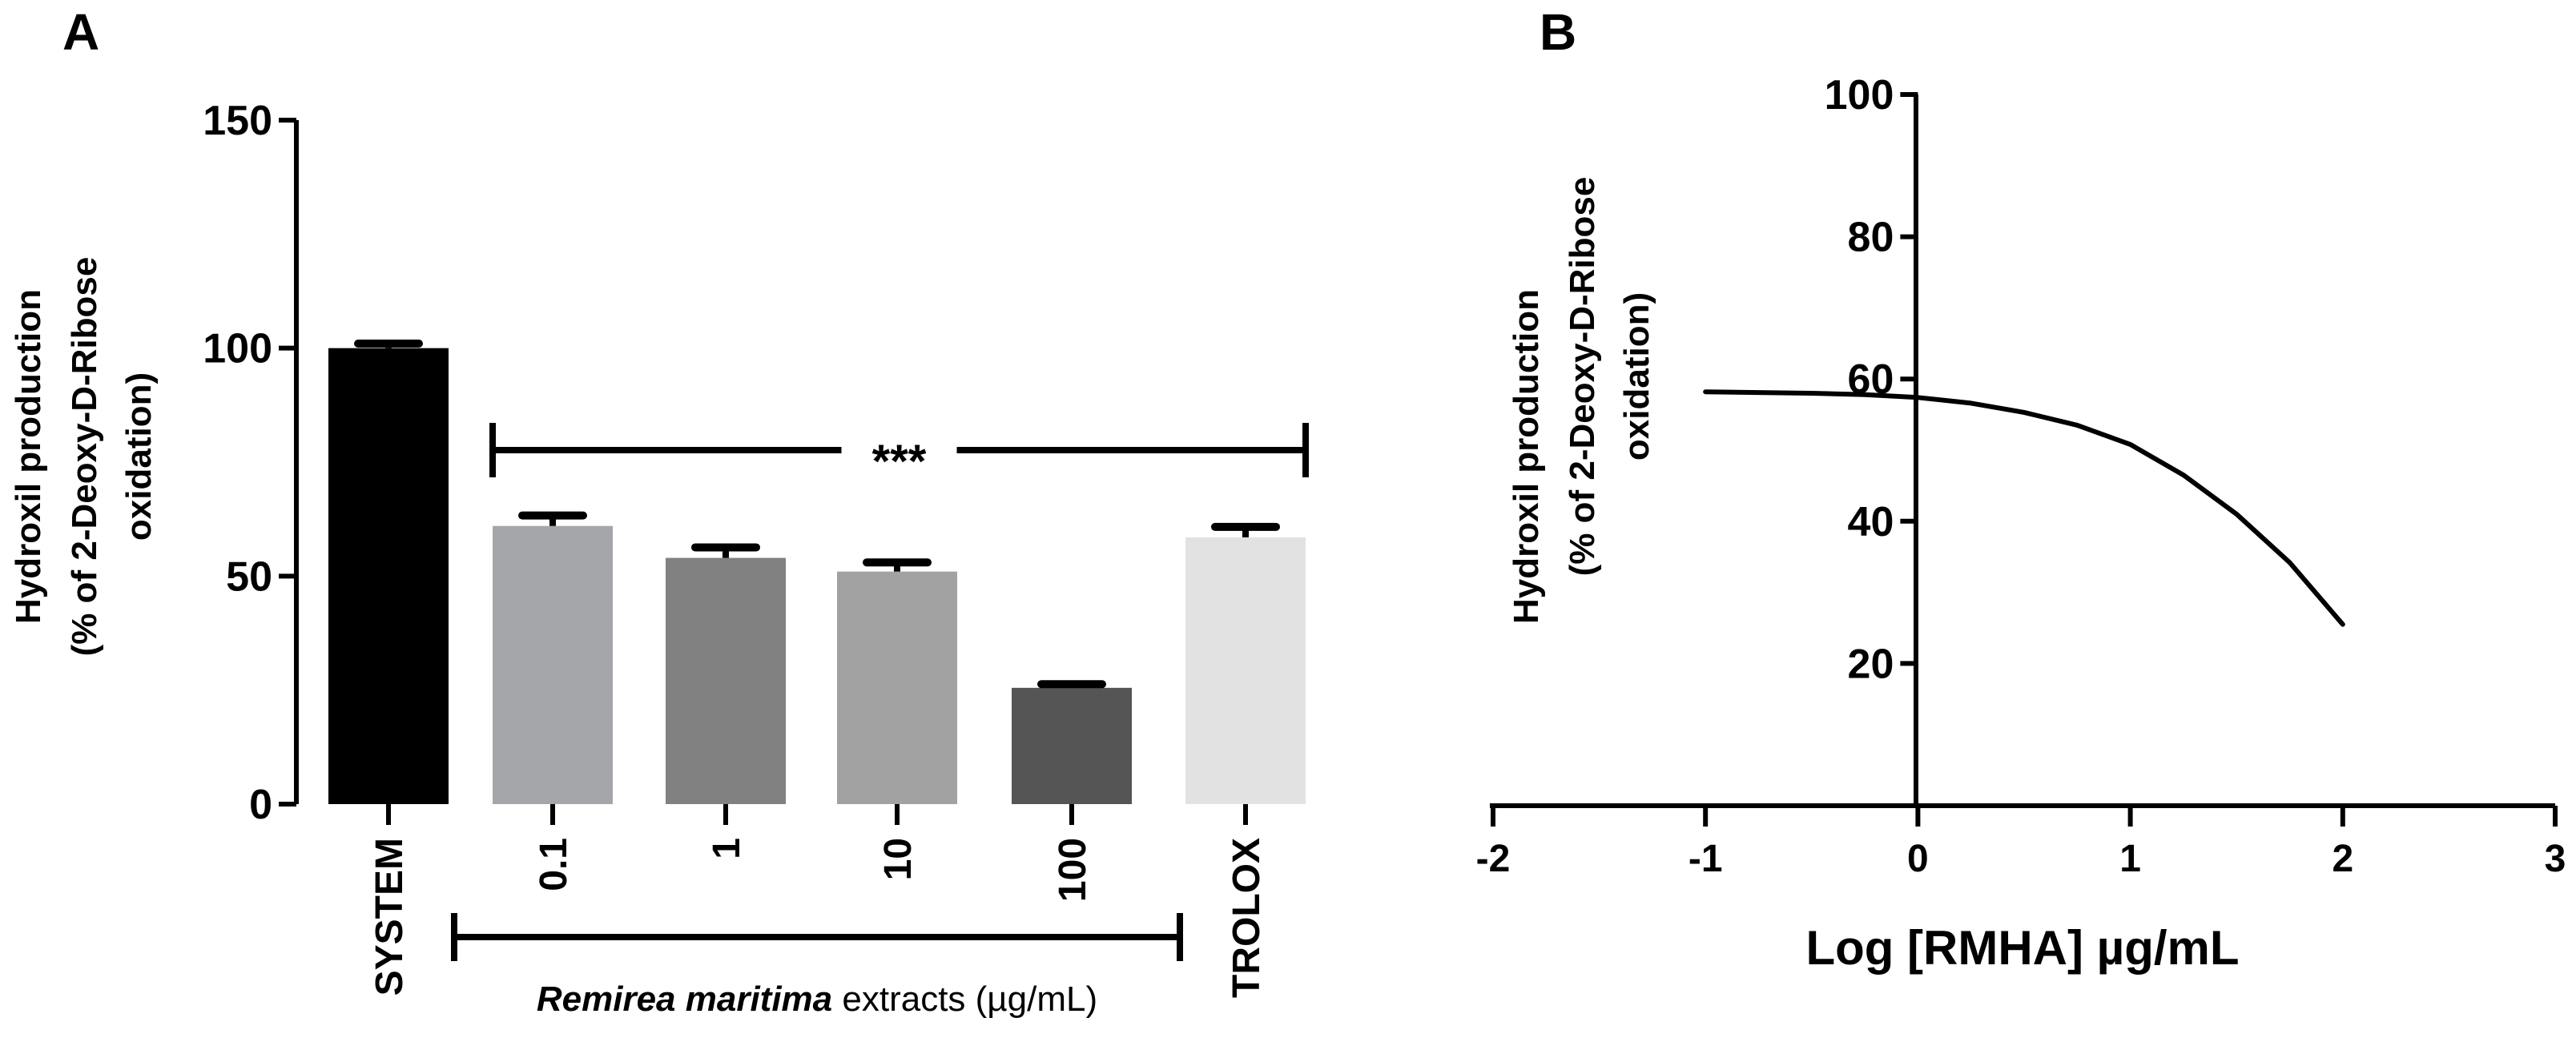 The width and height of the screenshot is (2576, 1058). Describe the element at coordinates (1871, 522) in the screenshot. I see `panel-b-y-tick-label: 40` at that location.